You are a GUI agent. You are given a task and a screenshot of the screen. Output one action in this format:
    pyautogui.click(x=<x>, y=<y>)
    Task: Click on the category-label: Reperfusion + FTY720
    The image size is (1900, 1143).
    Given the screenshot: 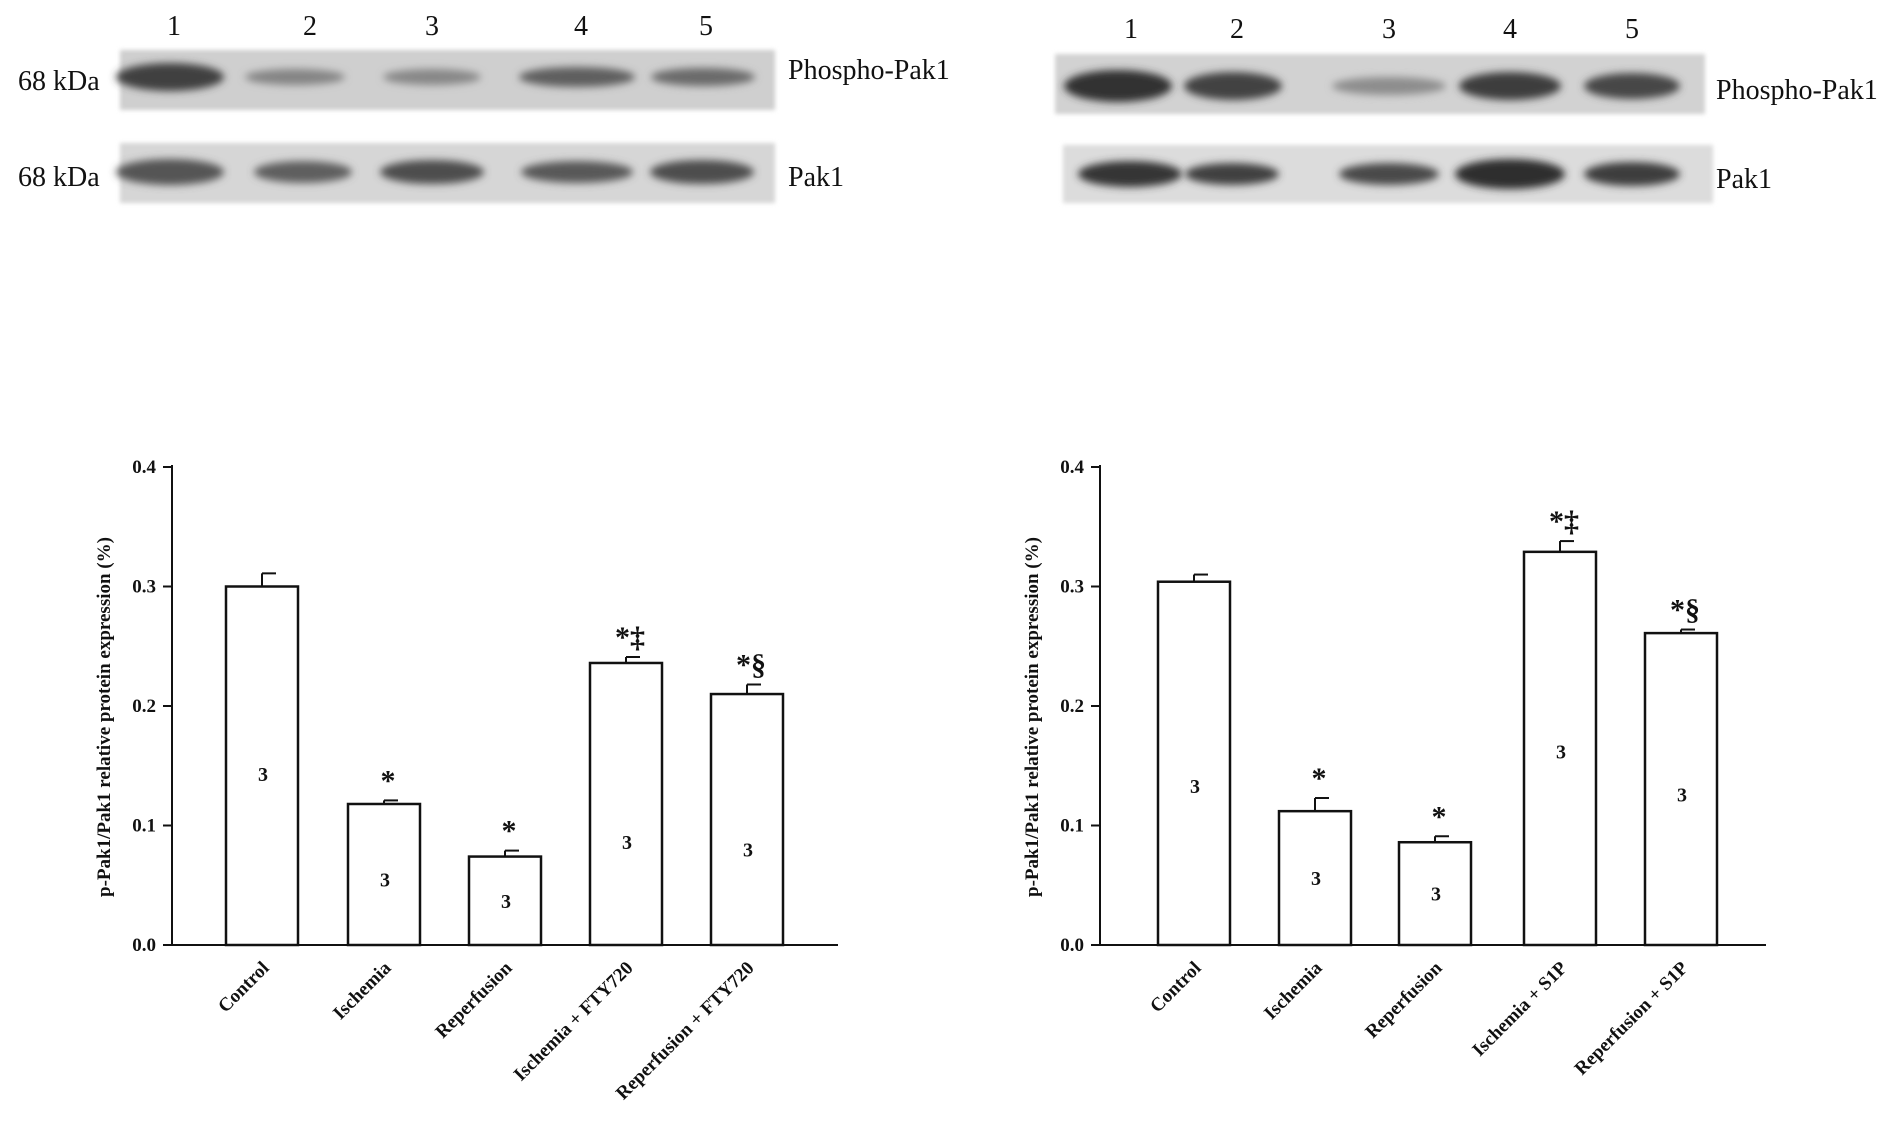 What is the action you would take?
    pyautogui.click(x=685, y=1031)
    